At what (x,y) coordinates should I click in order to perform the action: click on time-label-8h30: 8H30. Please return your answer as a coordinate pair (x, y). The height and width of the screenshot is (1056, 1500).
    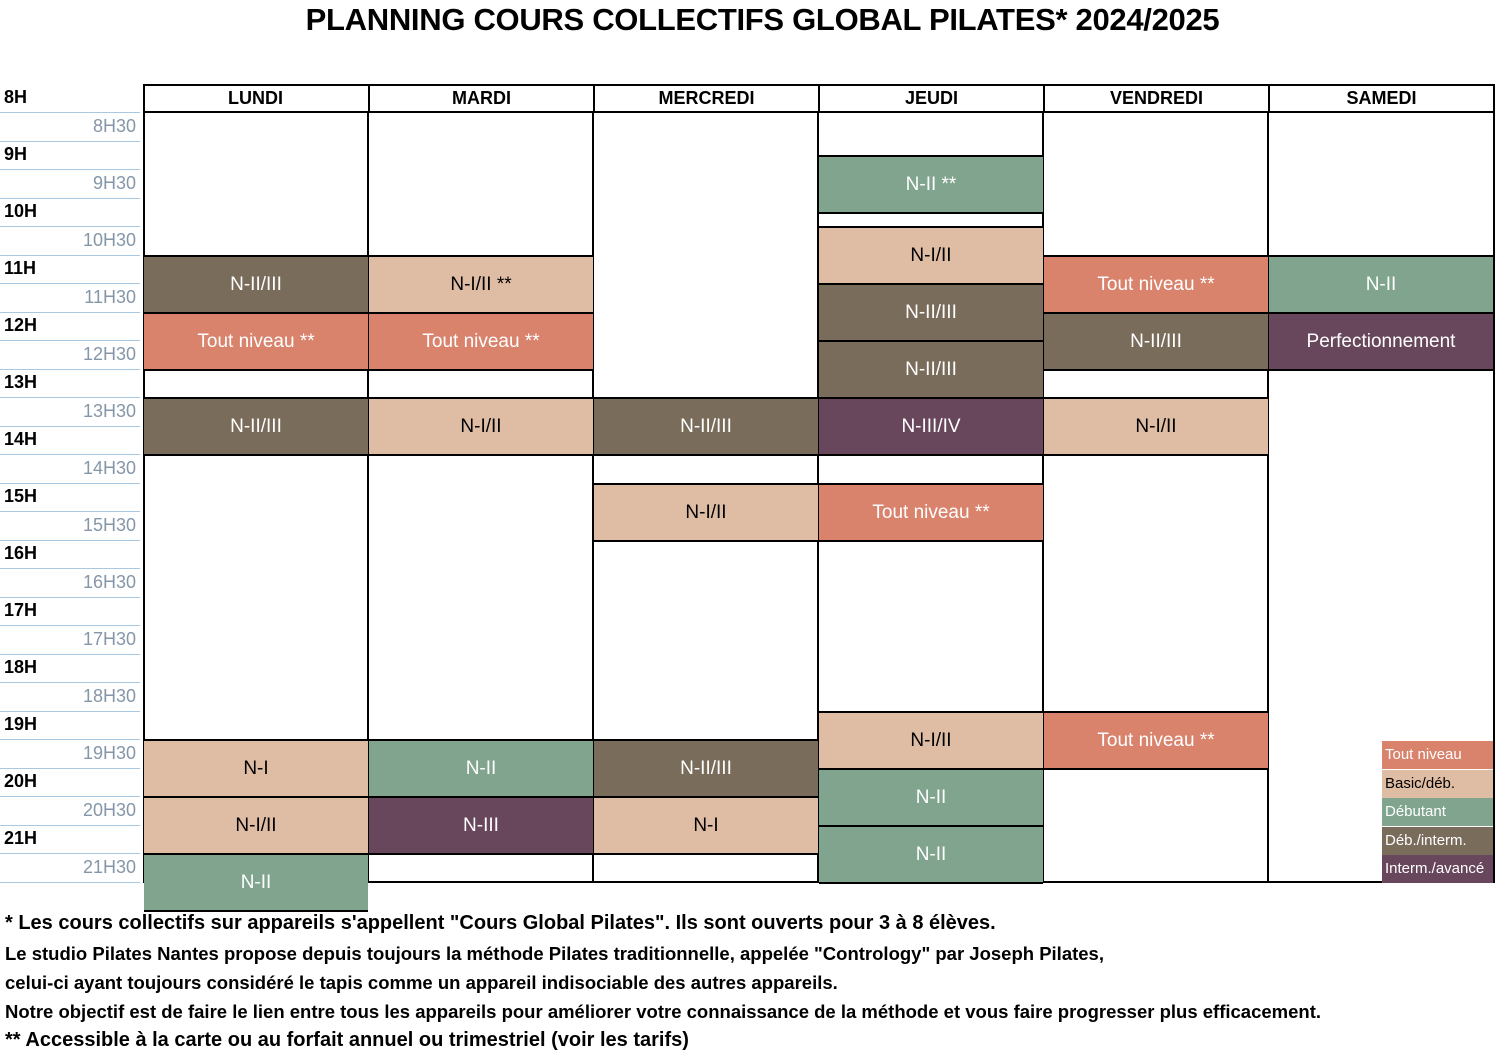
    Looking at the image, I should click on (114, 125).